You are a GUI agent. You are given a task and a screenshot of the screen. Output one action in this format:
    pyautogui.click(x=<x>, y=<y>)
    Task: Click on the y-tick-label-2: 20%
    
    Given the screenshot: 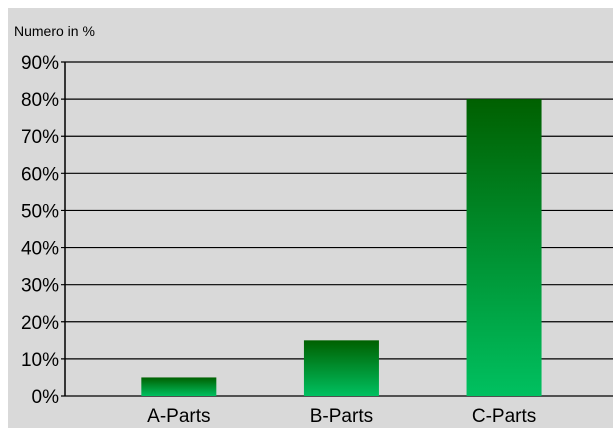 What is the action you would take?
    pyautogui.click(x=40, y=323)
    